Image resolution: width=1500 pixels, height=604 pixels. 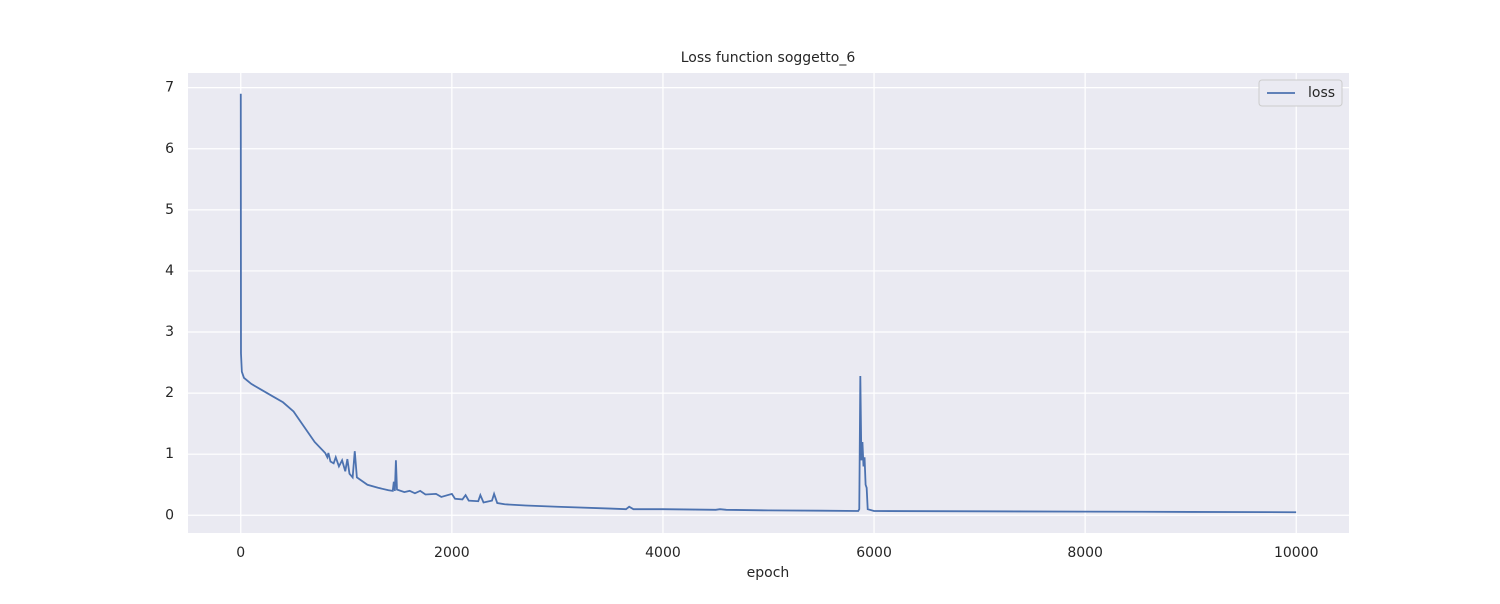 I want to click on y-tick-label: 2, so click(x=169, y=393).